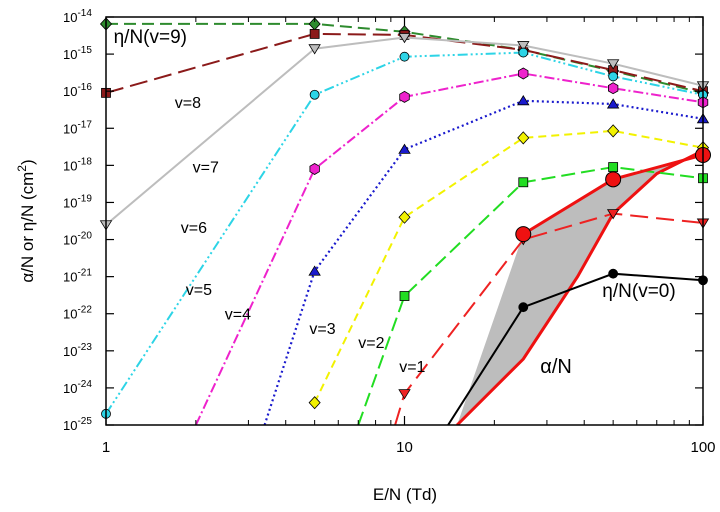 The image size is (720, 512). Describe the element at coordinates (404, 447) in the screenshot. I see `x-tick-label: 10` at that location.